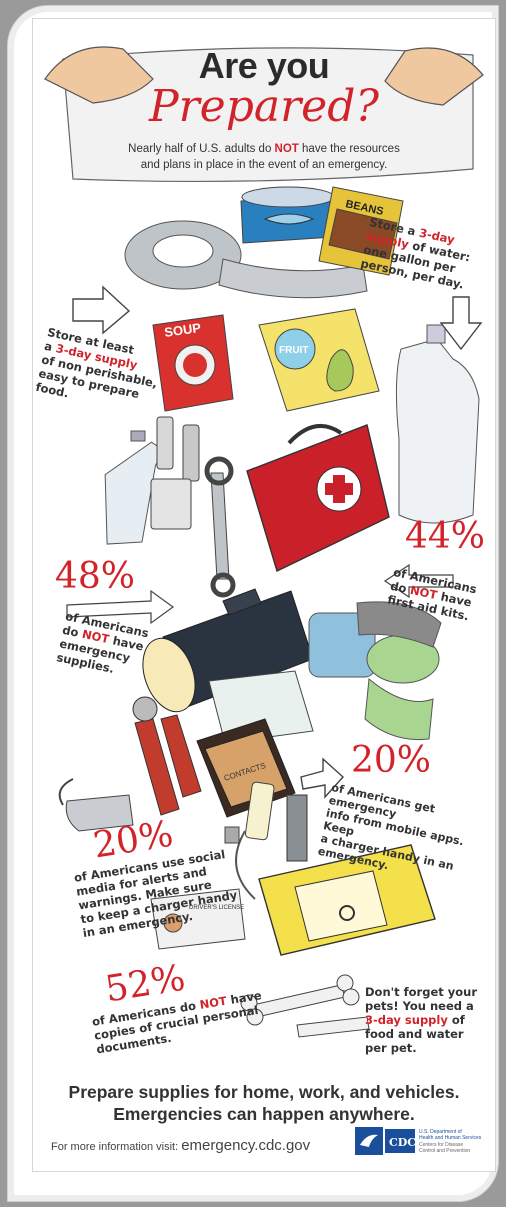 This screenshot has width=506, height=1207. What do you see at coordinates (220, 527) in the screenshot?
I see `wrench-icon` at bounding box center [220, 527].